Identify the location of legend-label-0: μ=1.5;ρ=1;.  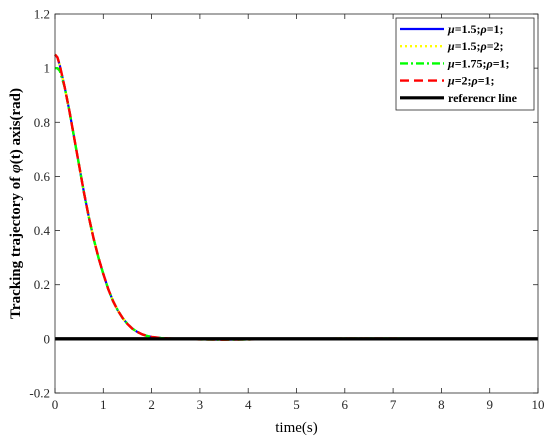
(475, 29).